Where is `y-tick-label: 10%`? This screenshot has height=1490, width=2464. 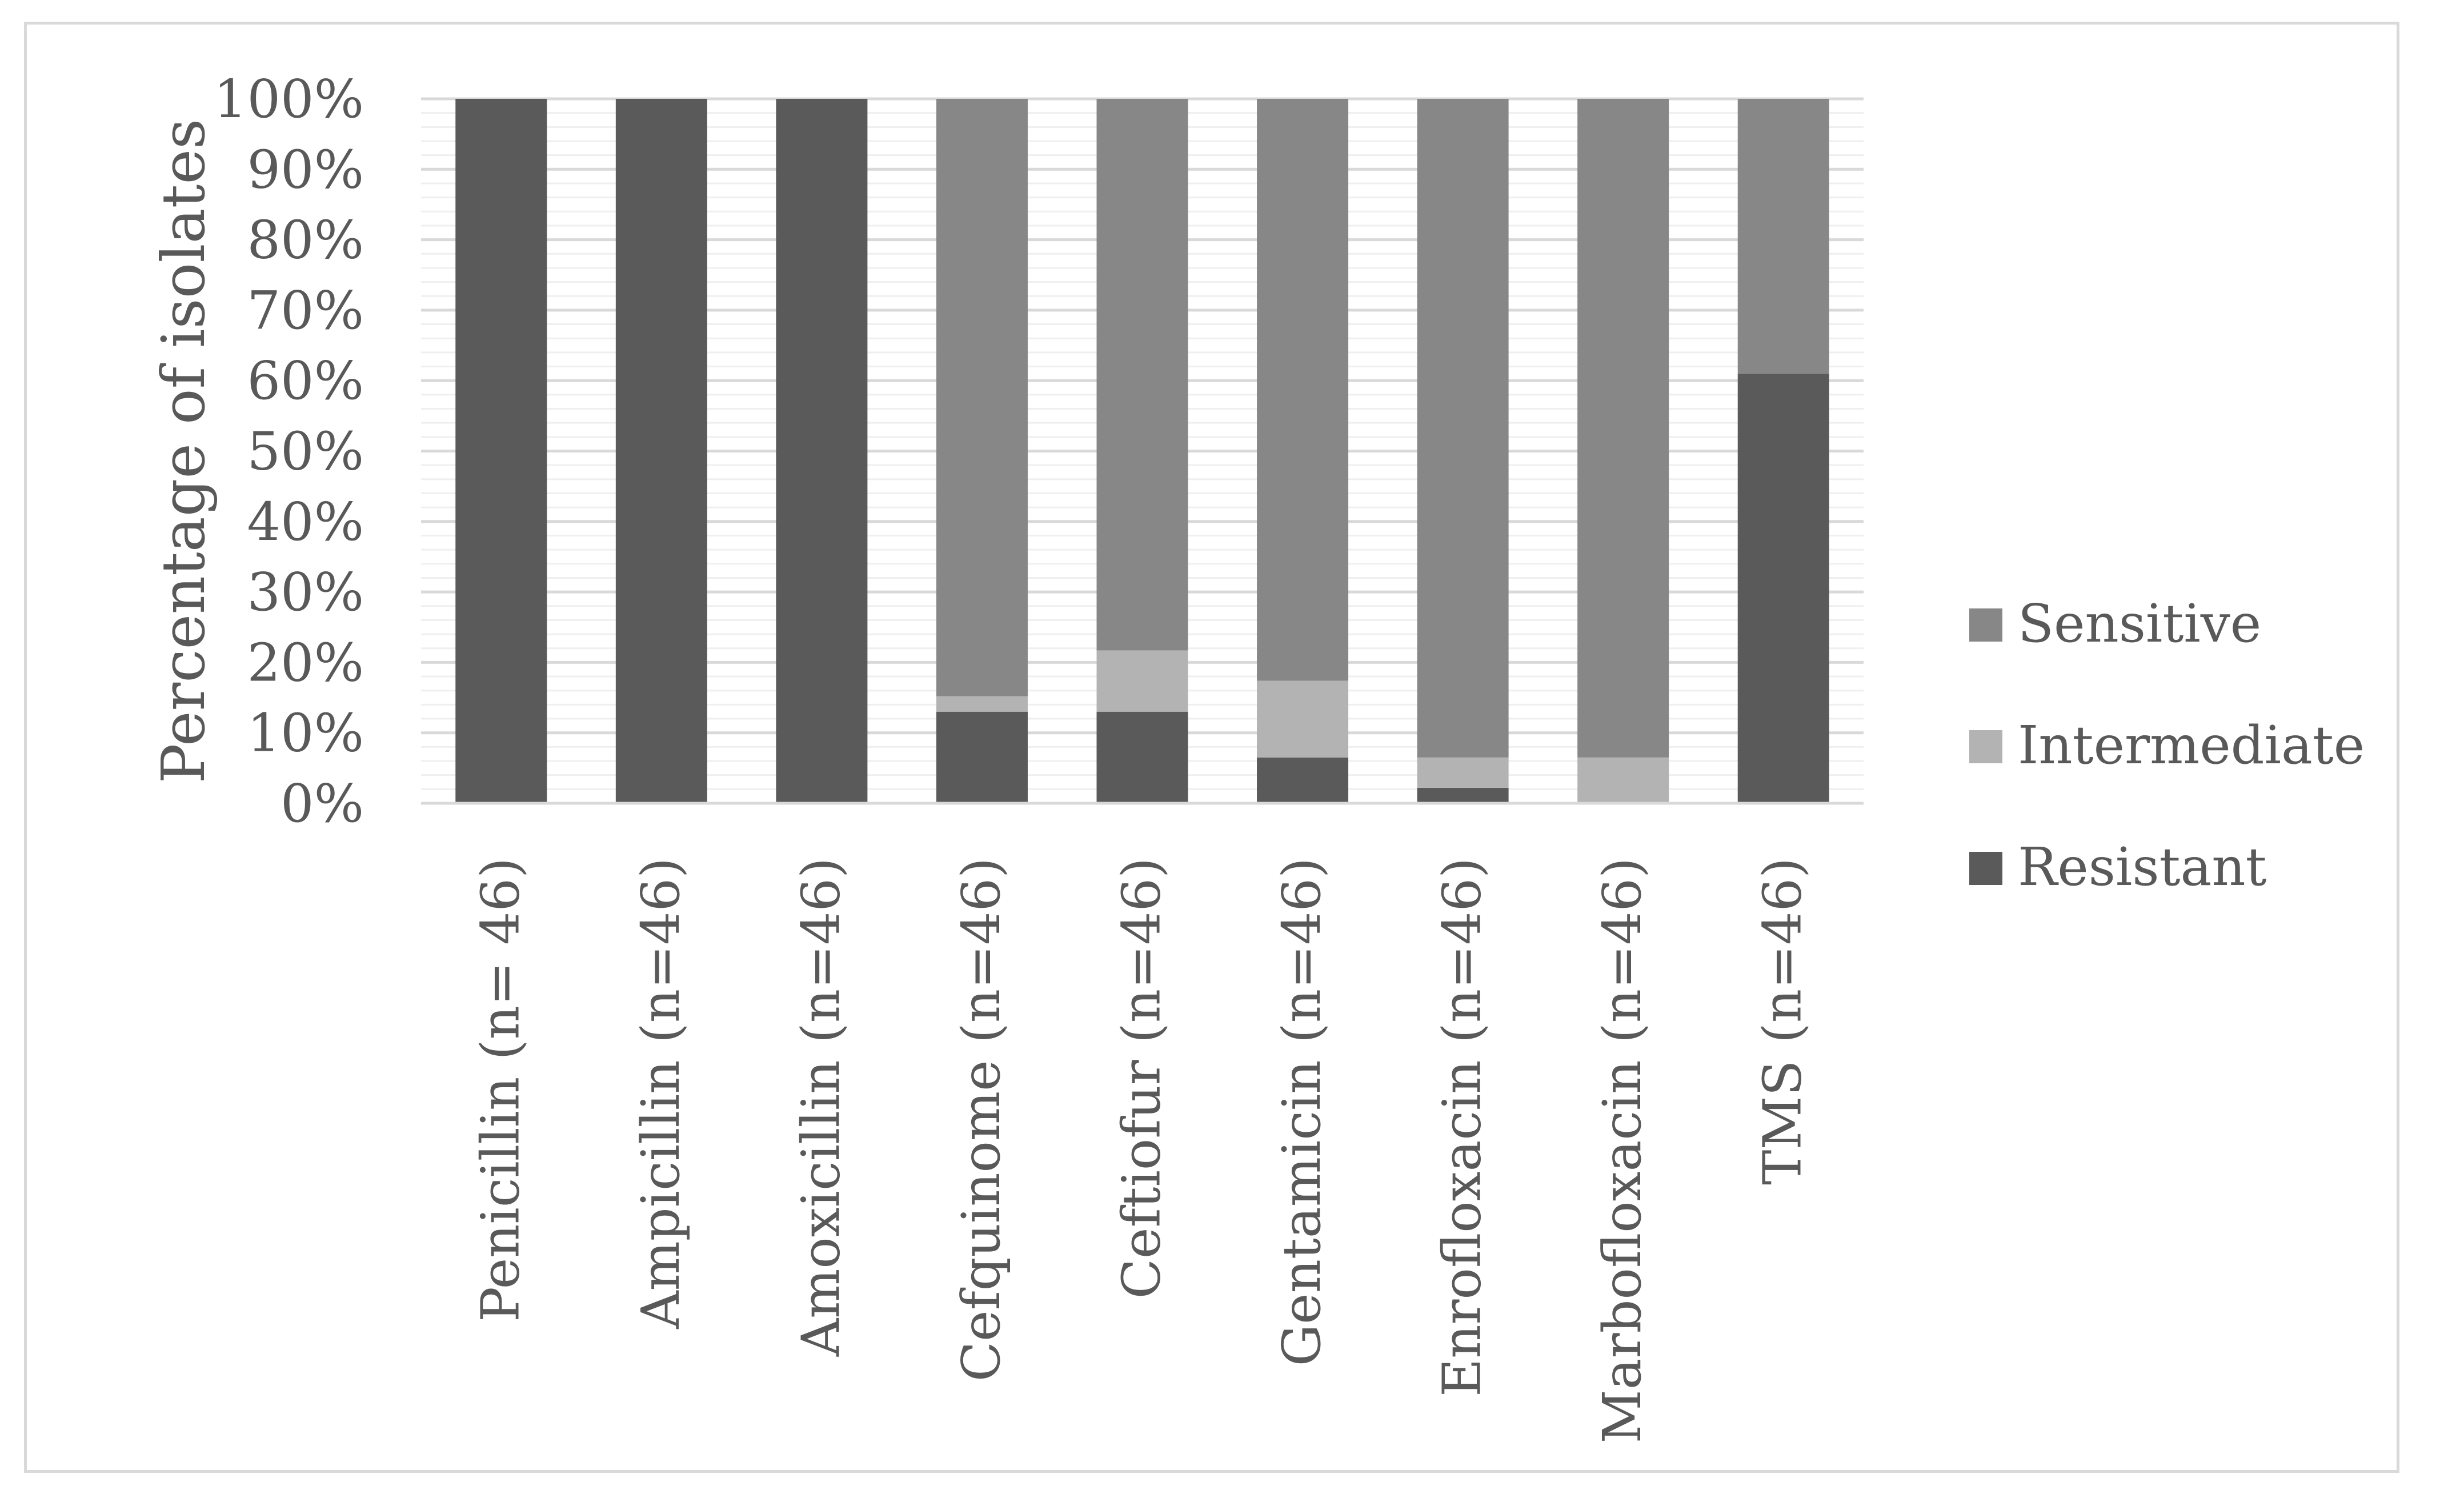 y-tick-label: 10% is located at coordinates (305, 733).